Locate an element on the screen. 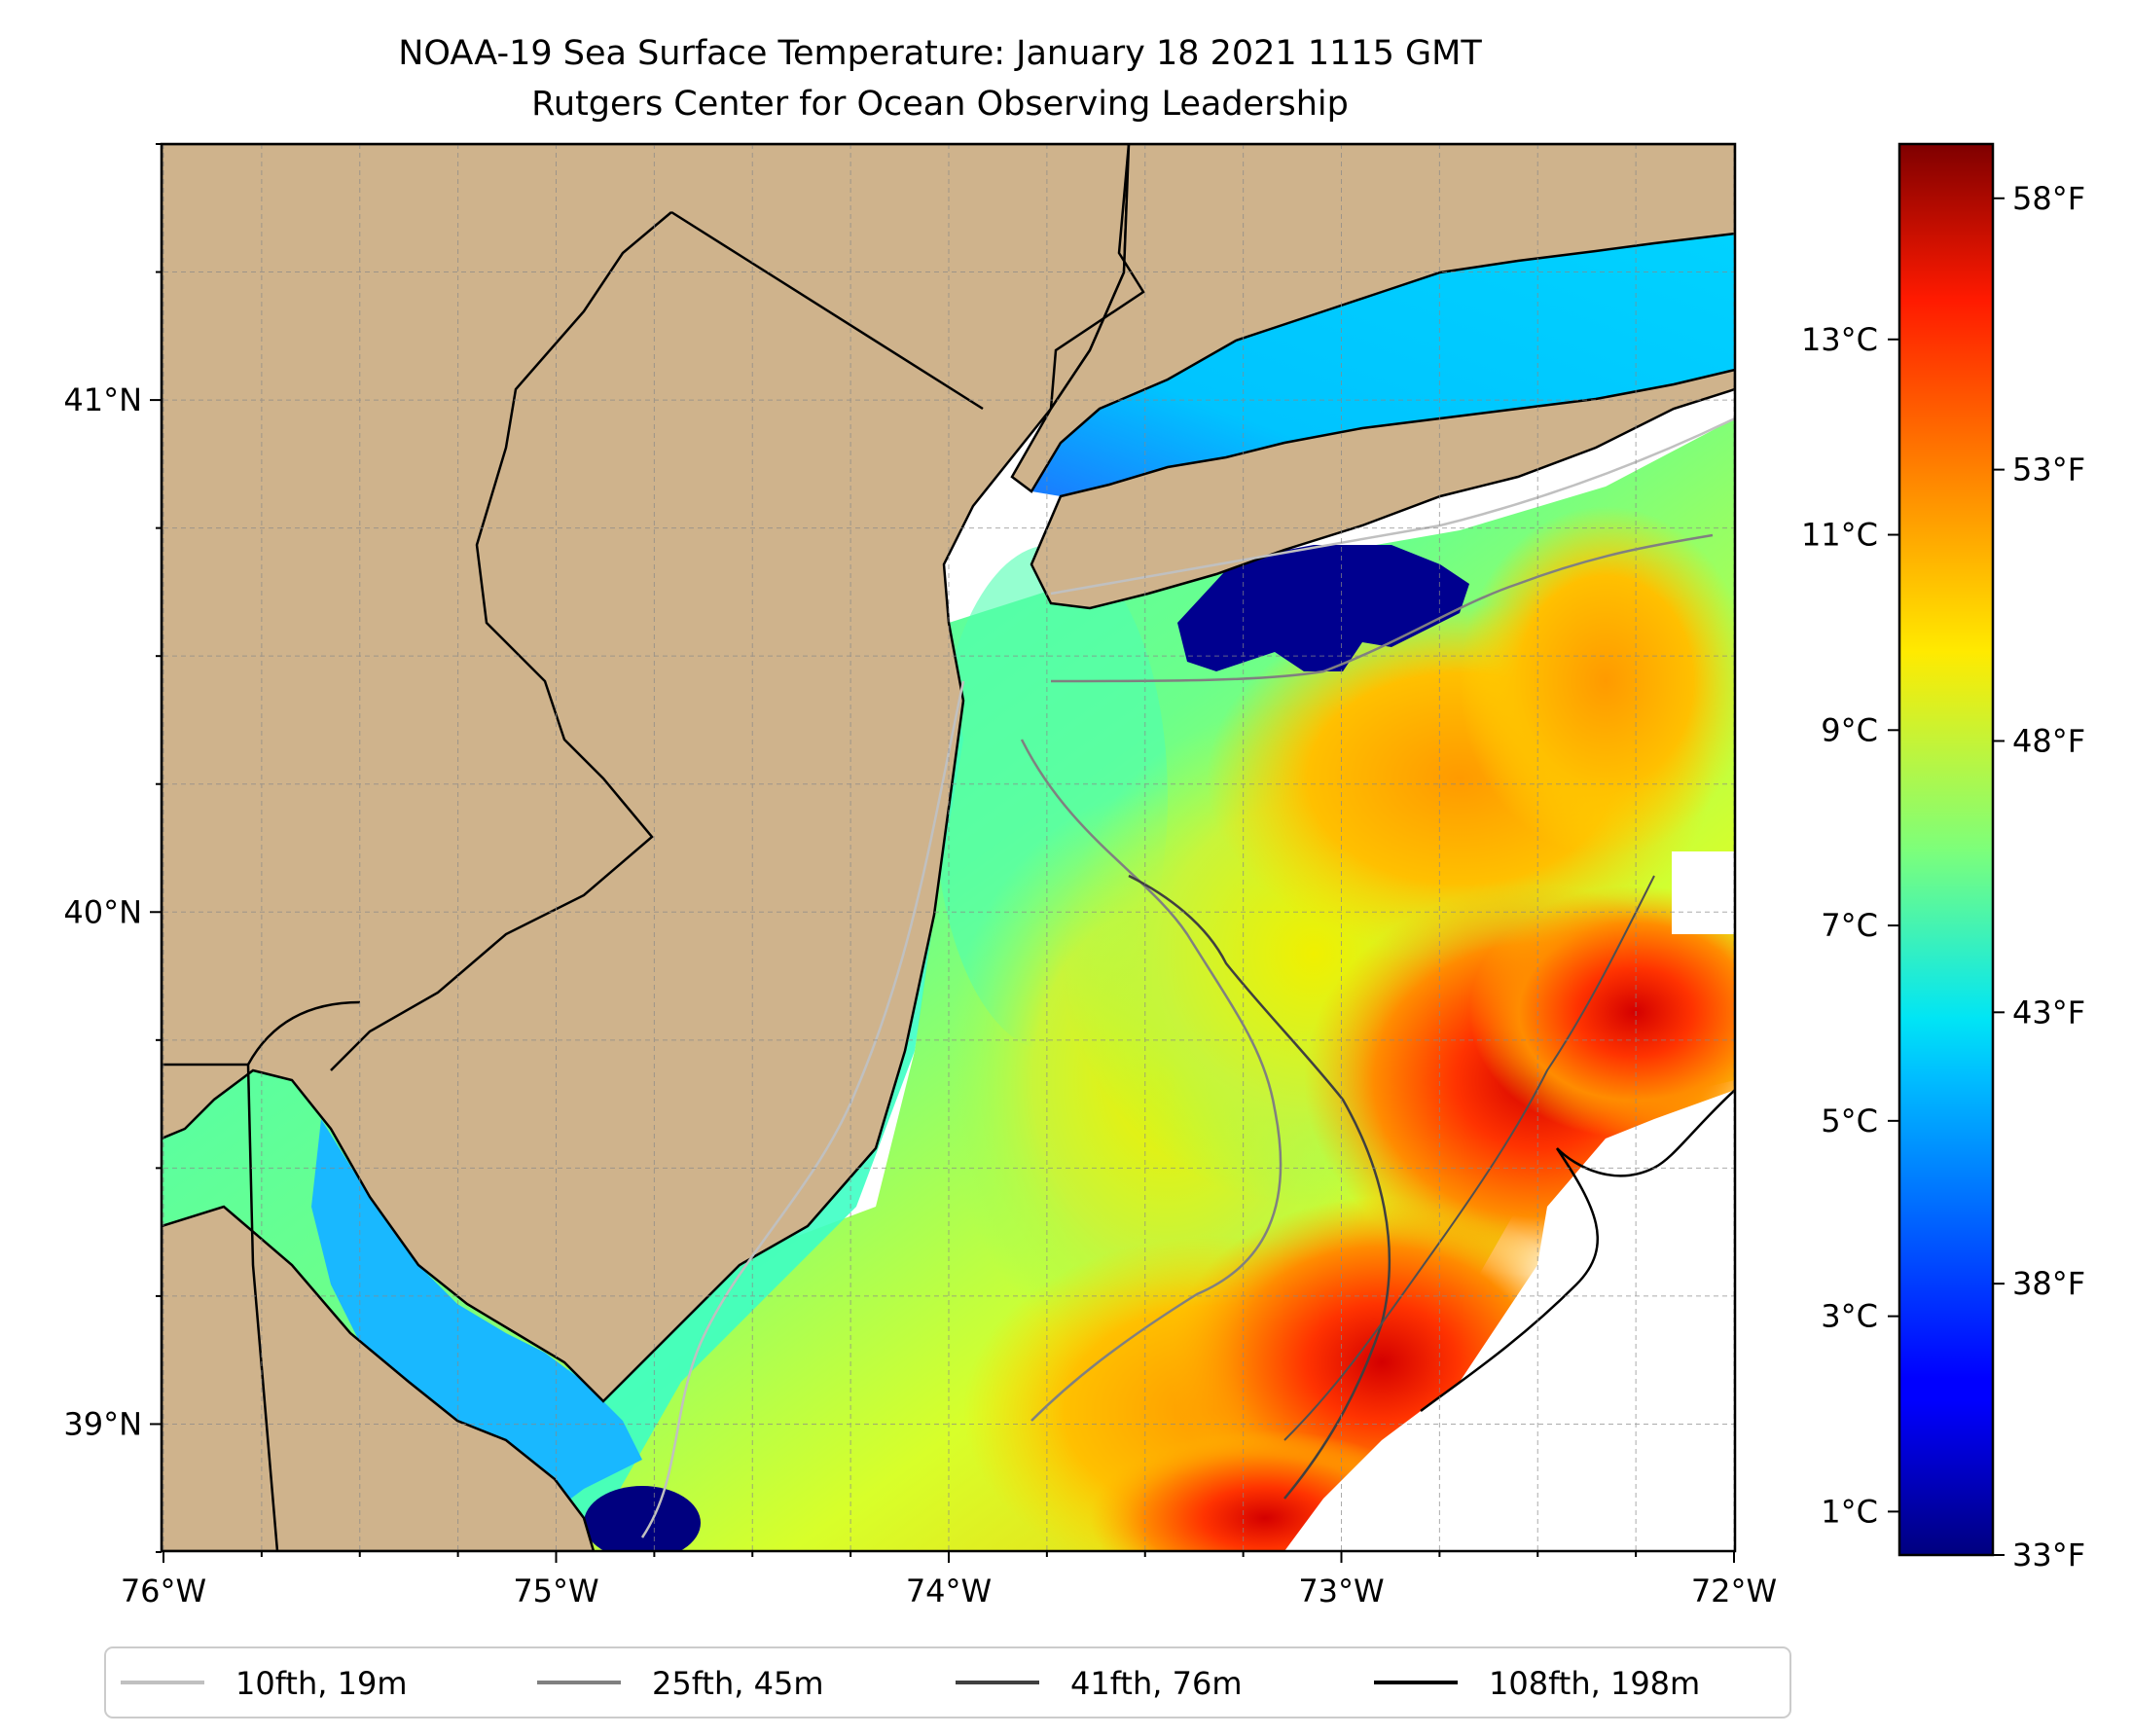 The height and width of the screenshot is (1736, 2132). legend-label: 108fth, 198m is located at coordinates (1594, 1684).